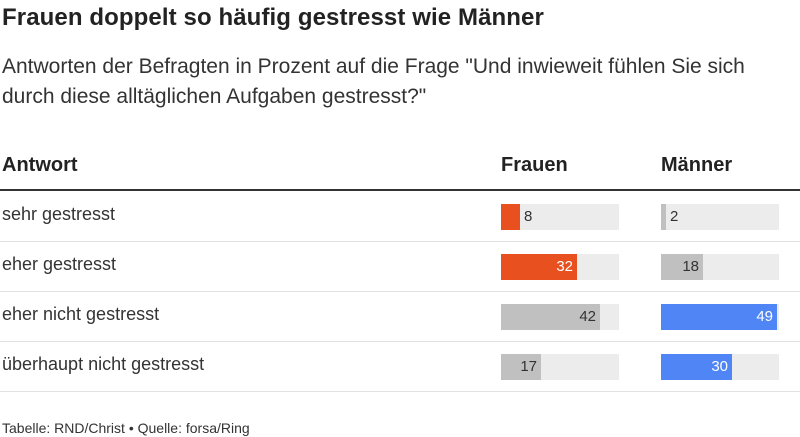  I want to click on men-value-label: 2, so click(674, 216).